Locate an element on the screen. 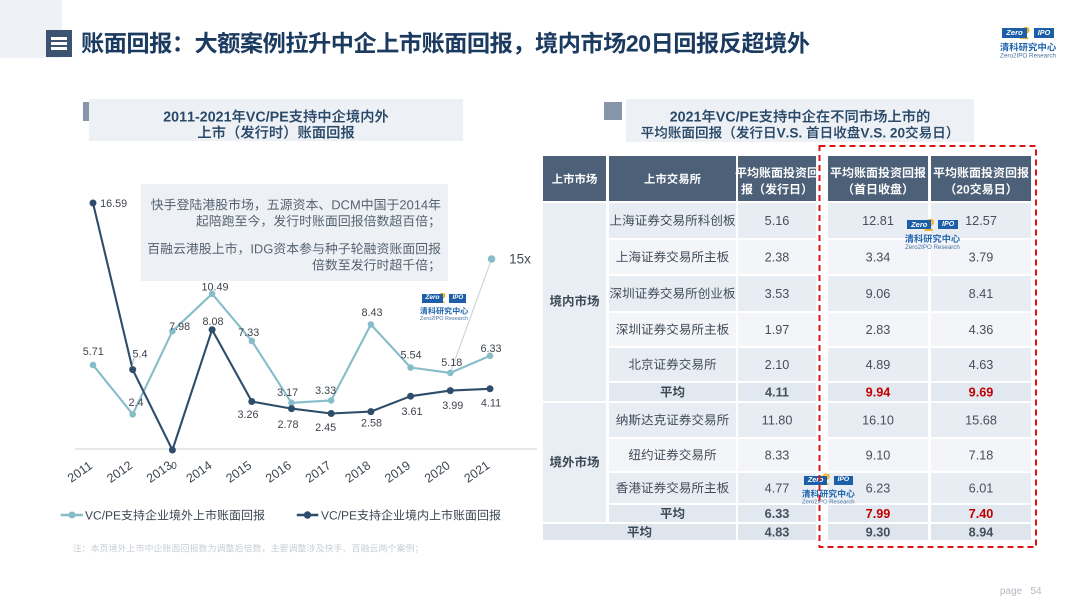  svg-text: page is located at coordinates (1011, 591).